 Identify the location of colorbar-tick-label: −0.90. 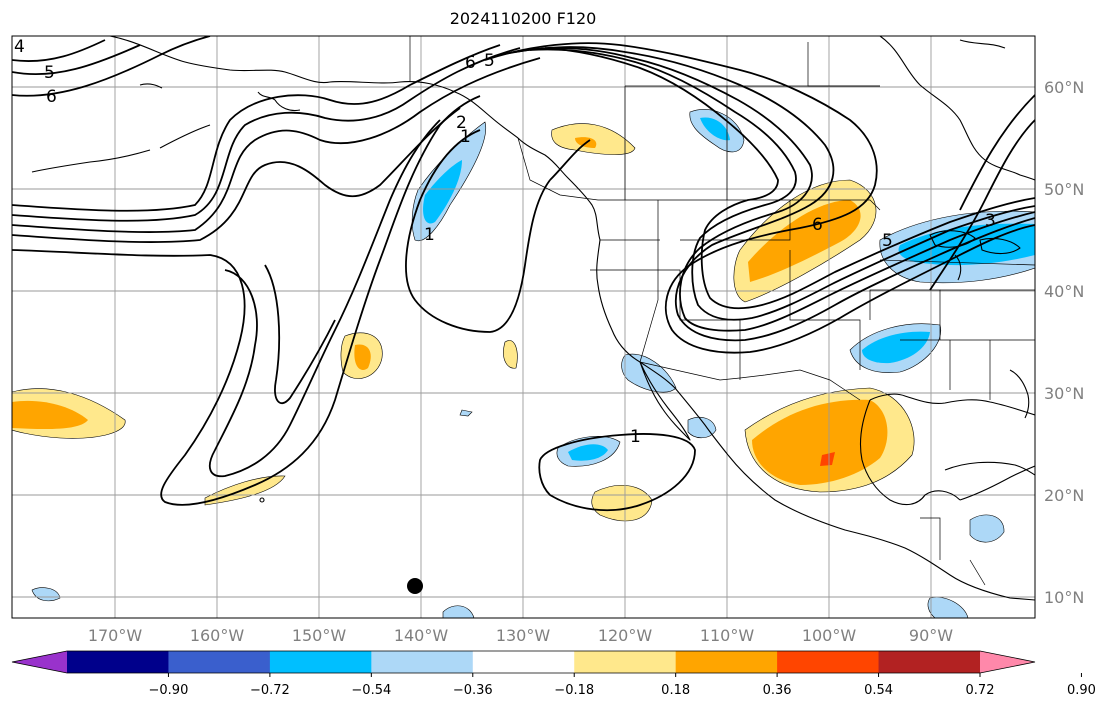
(168, 690).